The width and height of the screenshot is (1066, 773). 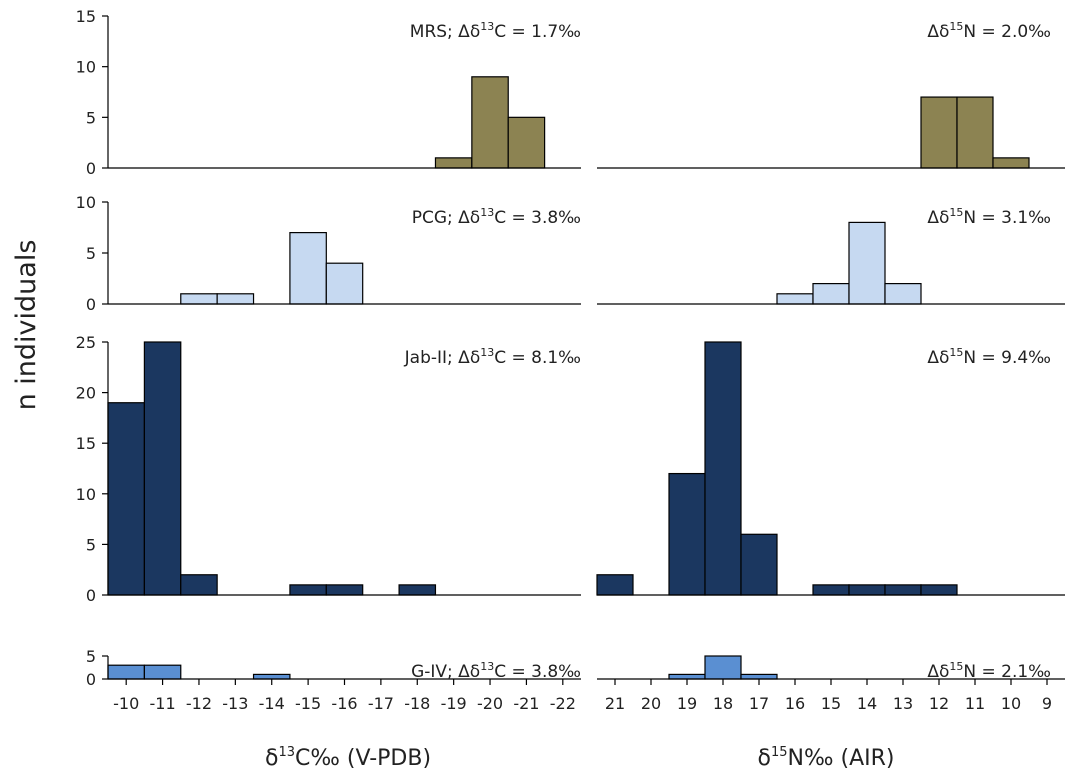 I want to click on annotation: Δδ15N = 2.0‰, so click(x=989, y=31).